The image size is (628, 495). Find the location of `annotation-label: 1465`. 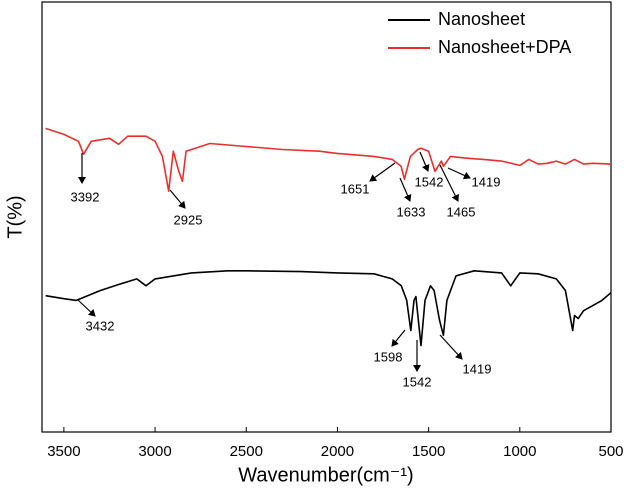

annotation-label: 1465 is located at coordinates (461, 211).